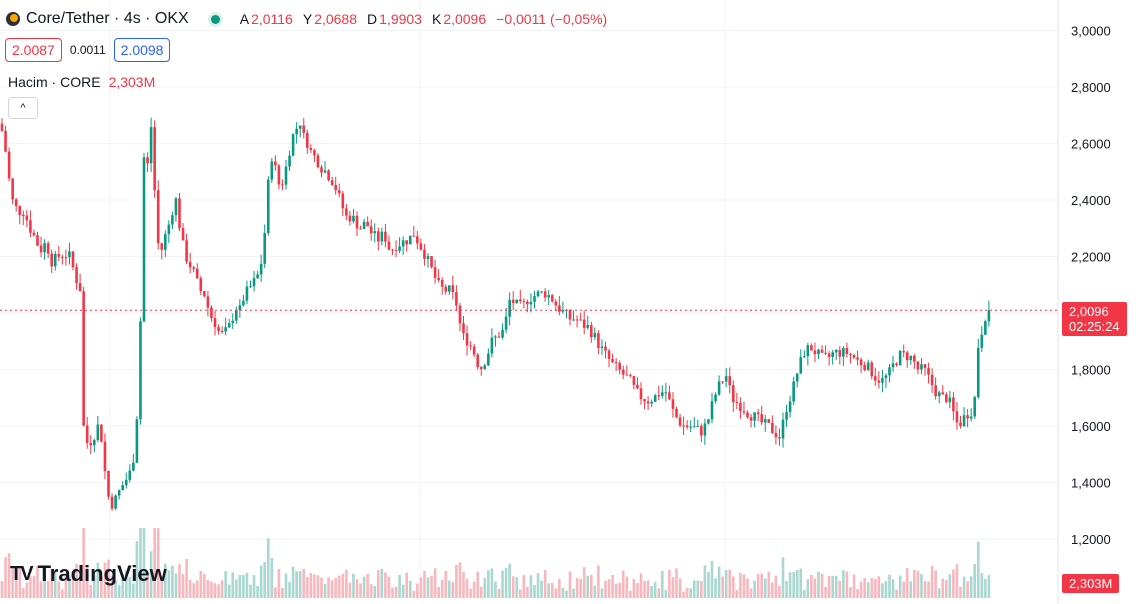 The image size is (1140, 604). I want to click on buy-button: 2.0098, so click(142, 50).